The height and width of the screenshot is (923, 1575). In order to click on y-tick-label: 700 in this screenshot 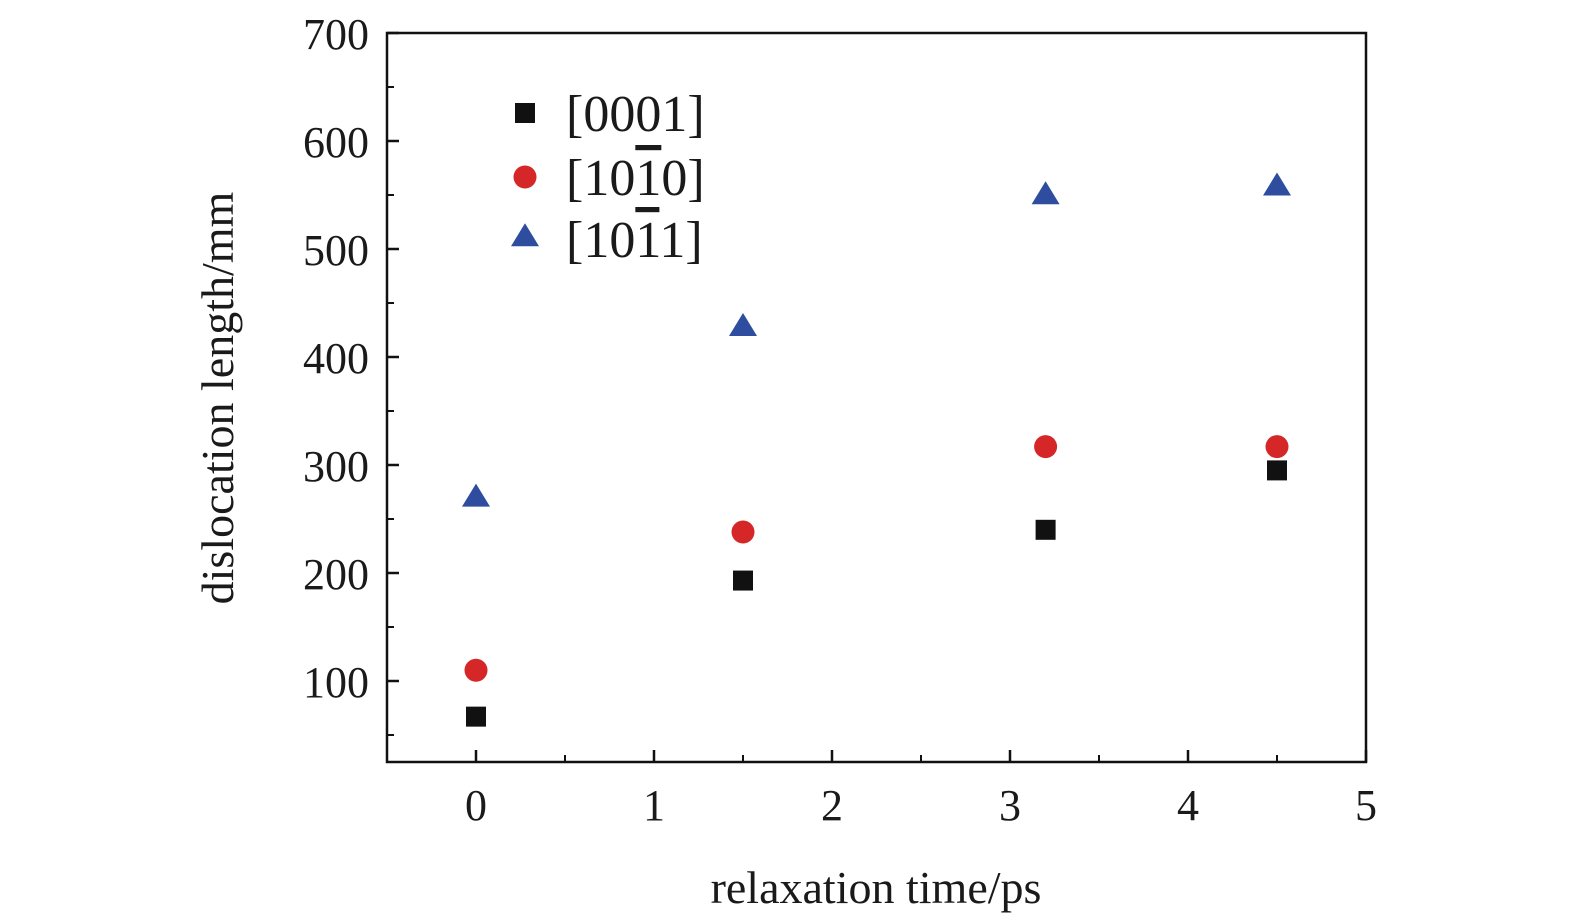, I will do `click(336, 34)`.